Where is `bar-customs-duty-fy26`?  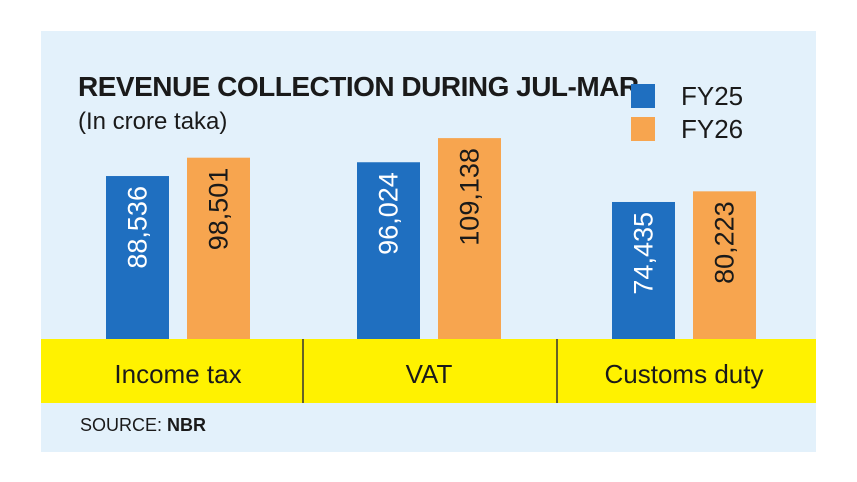
bar-customs-duty-fy26 is located at coordinates (724, 265).